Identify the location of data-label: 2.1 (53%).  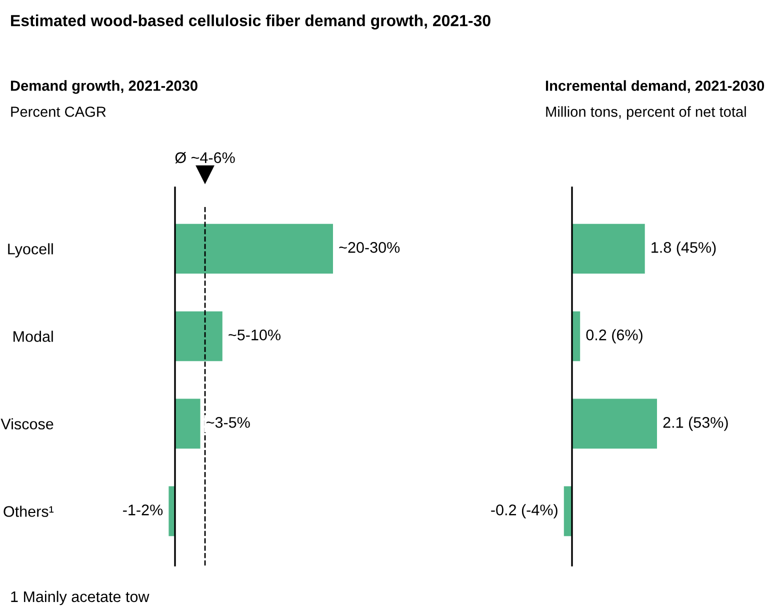
(695, 423).